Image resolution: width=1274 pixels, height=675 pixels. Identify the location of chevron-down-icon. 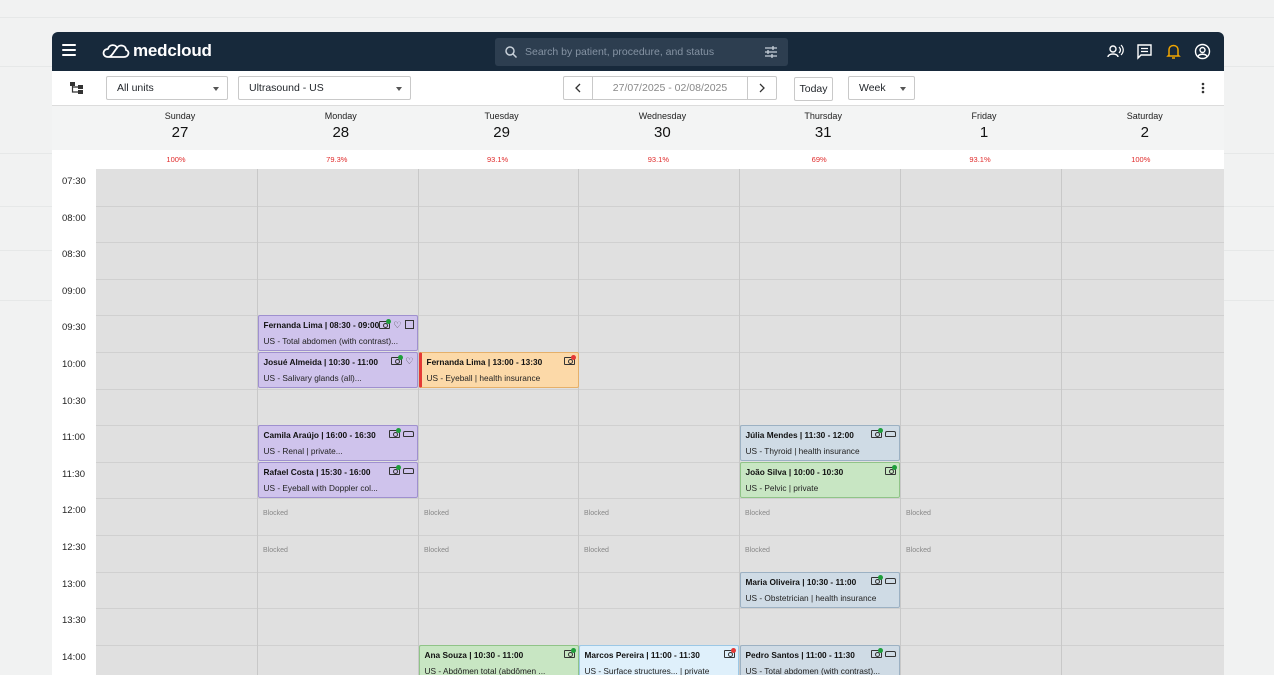
(216, 89).